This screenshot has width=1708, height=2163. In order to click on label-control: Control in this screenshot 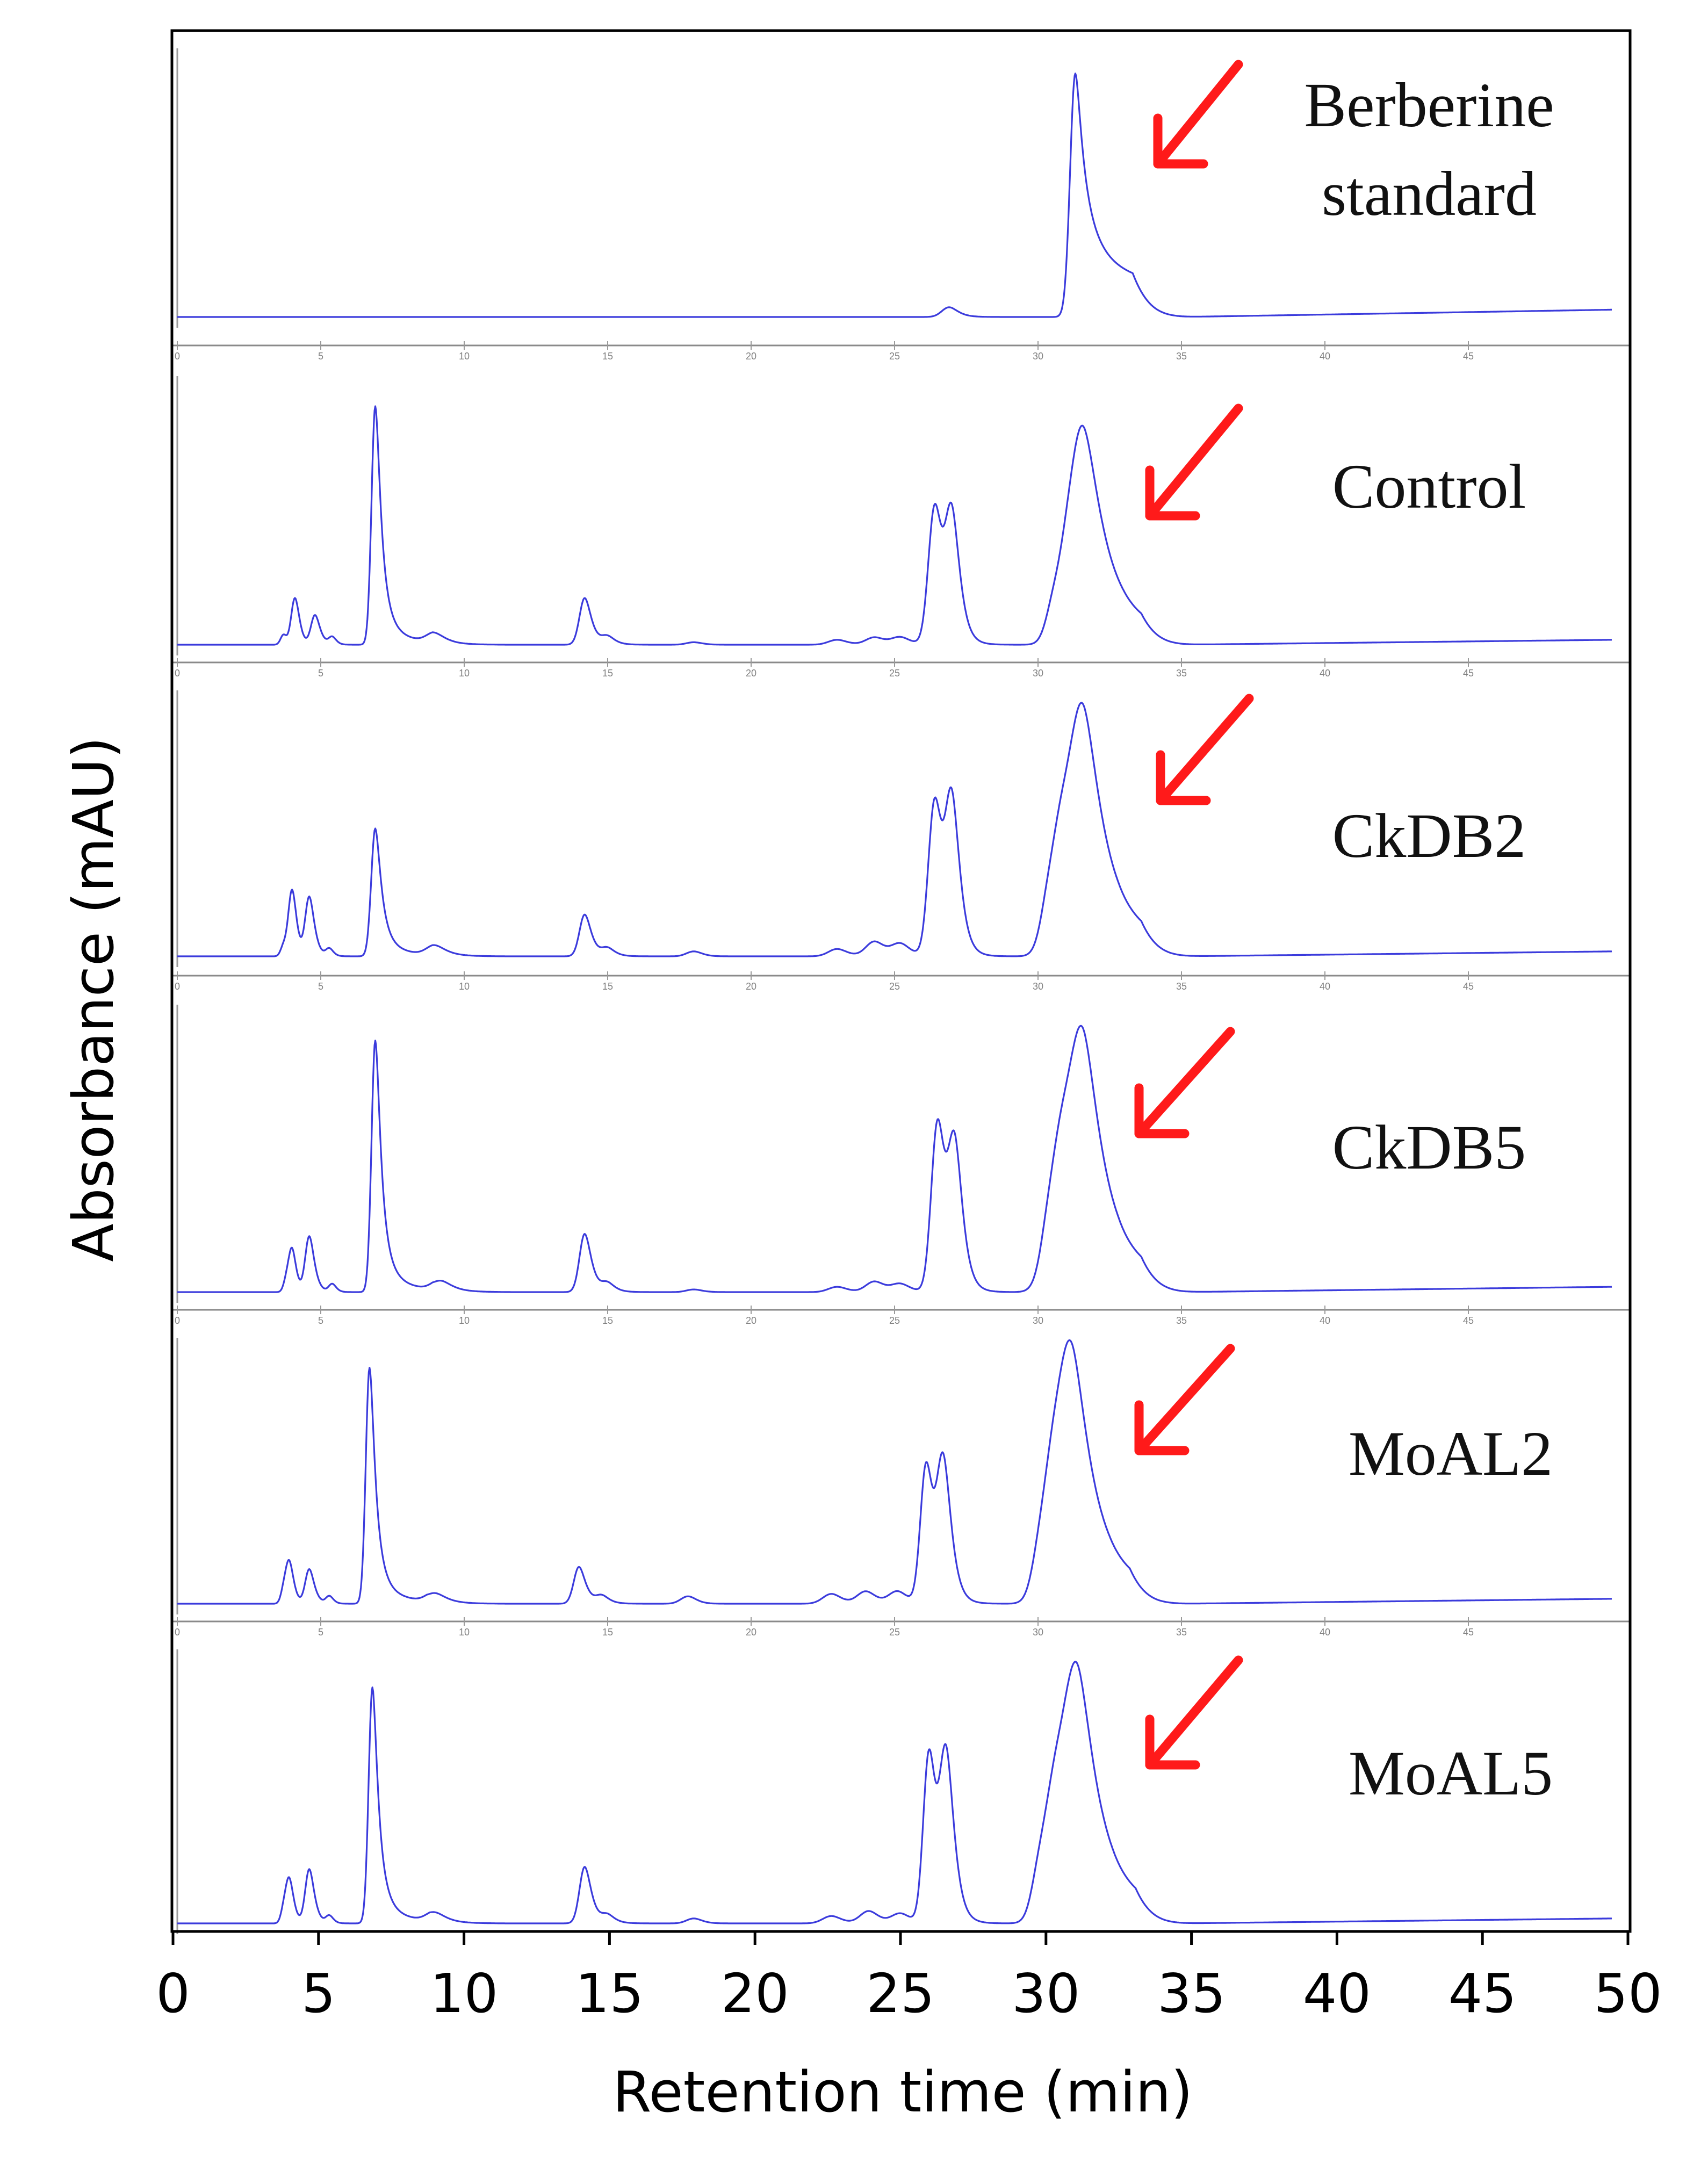, I will do `click(1429, 486)`.